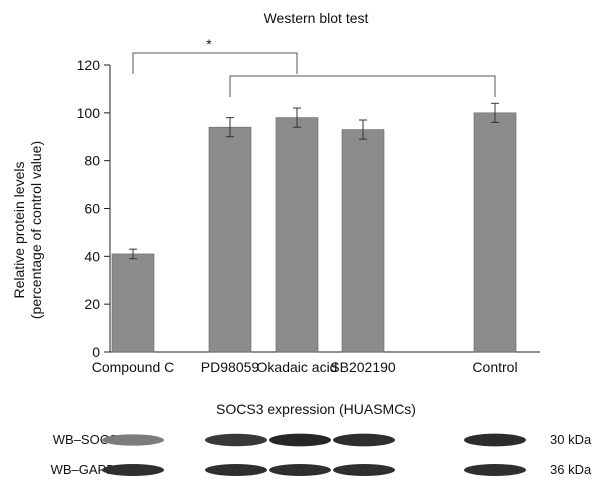  What do you see at coordinates (297, 367) in the screenshot?
I see `x-tick-label: Okadaic acid` at bounding box center [297, 367].